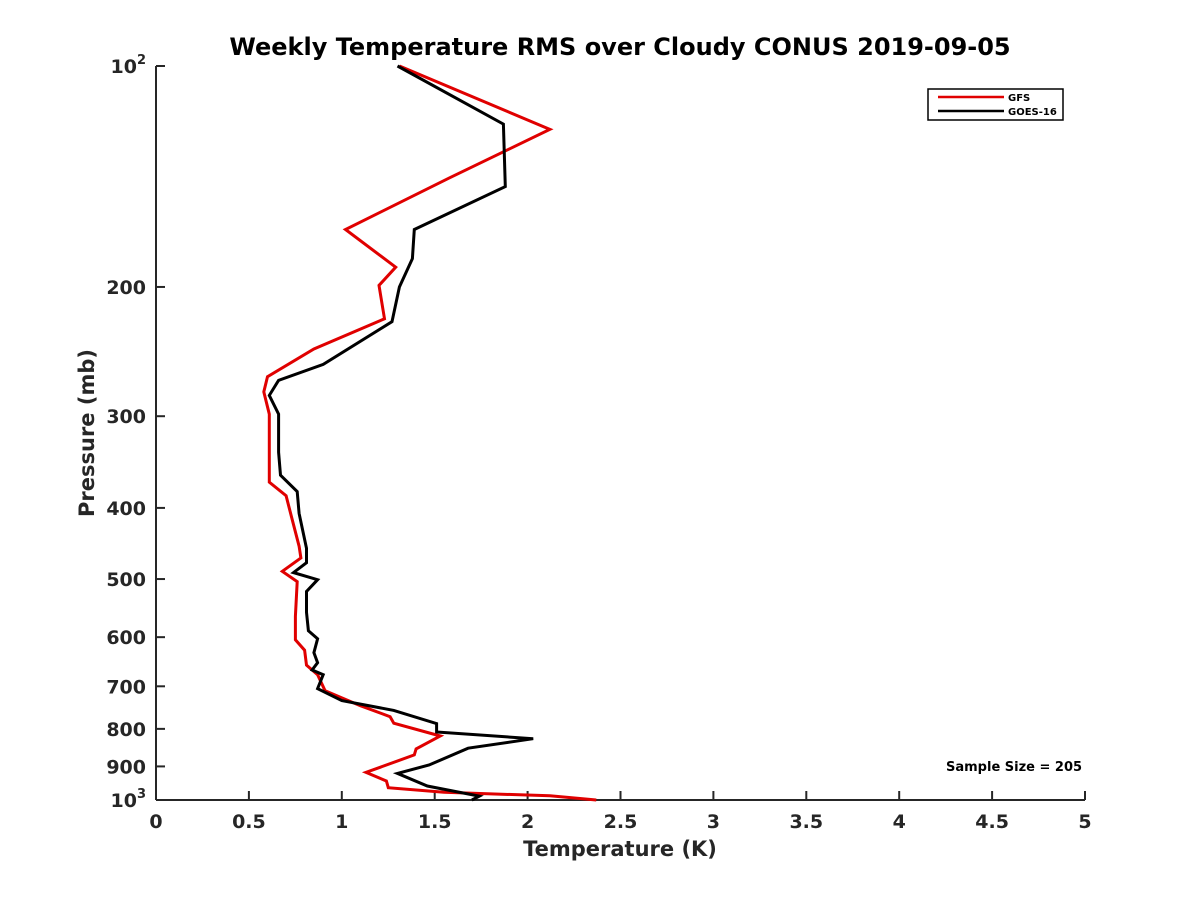 This screenshot has height=900, width=1200. I want to click on x-tick-label: 5, so click(1084, 822).